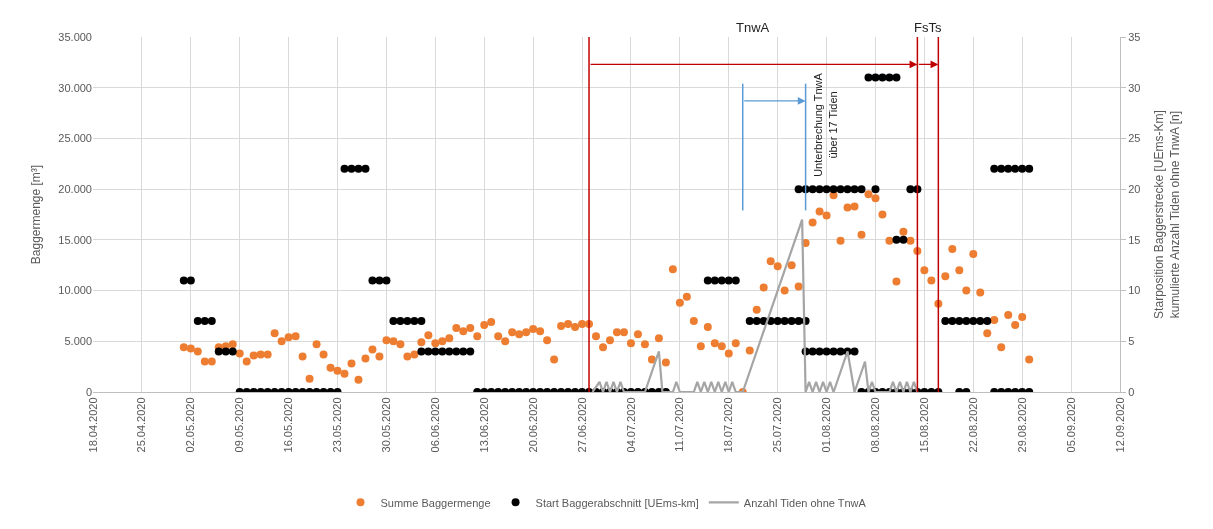 The height and width of the screenshot is (529, 1213). Describe the element at coordinates (239, 425) in the screenshot. I see `x-tick-label: 09.05.2020` at that location.